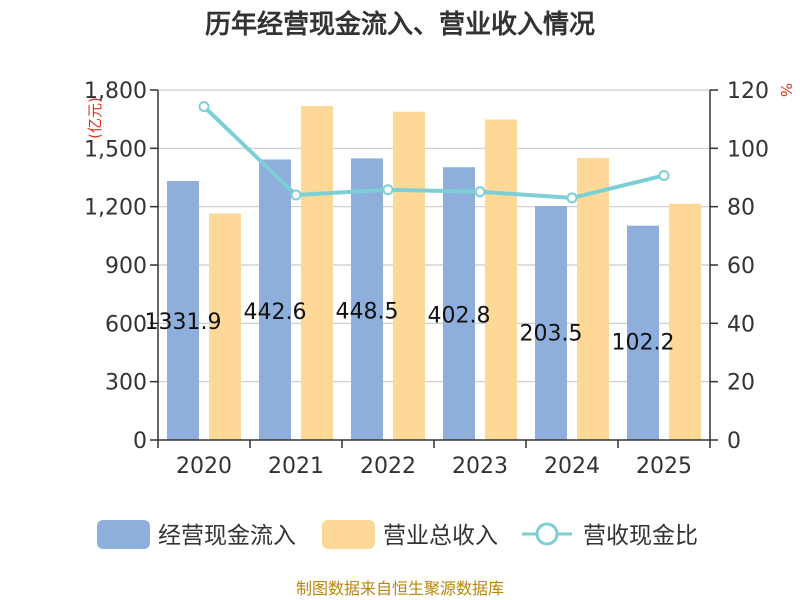  What do you see at coordinates (741, 324) in the screenshot?
I see `right-axis-tick-label: 40` at bounding box center [741, 324].